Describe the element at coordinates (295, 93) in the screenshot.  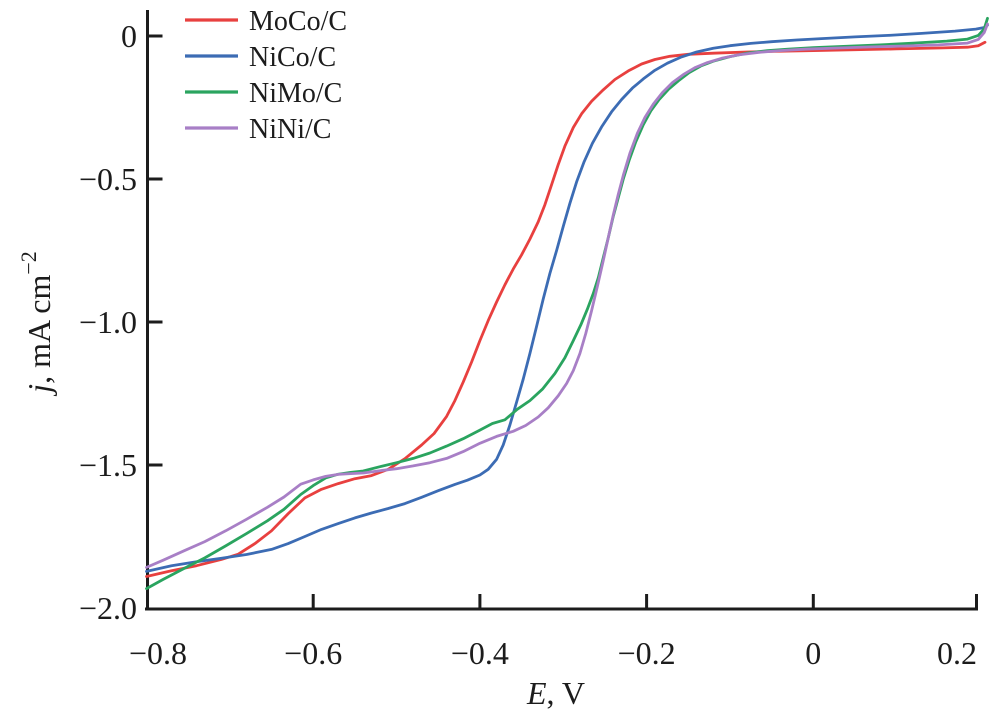
I see `legend-label-NiMo/C: NiMo/C` at that location.